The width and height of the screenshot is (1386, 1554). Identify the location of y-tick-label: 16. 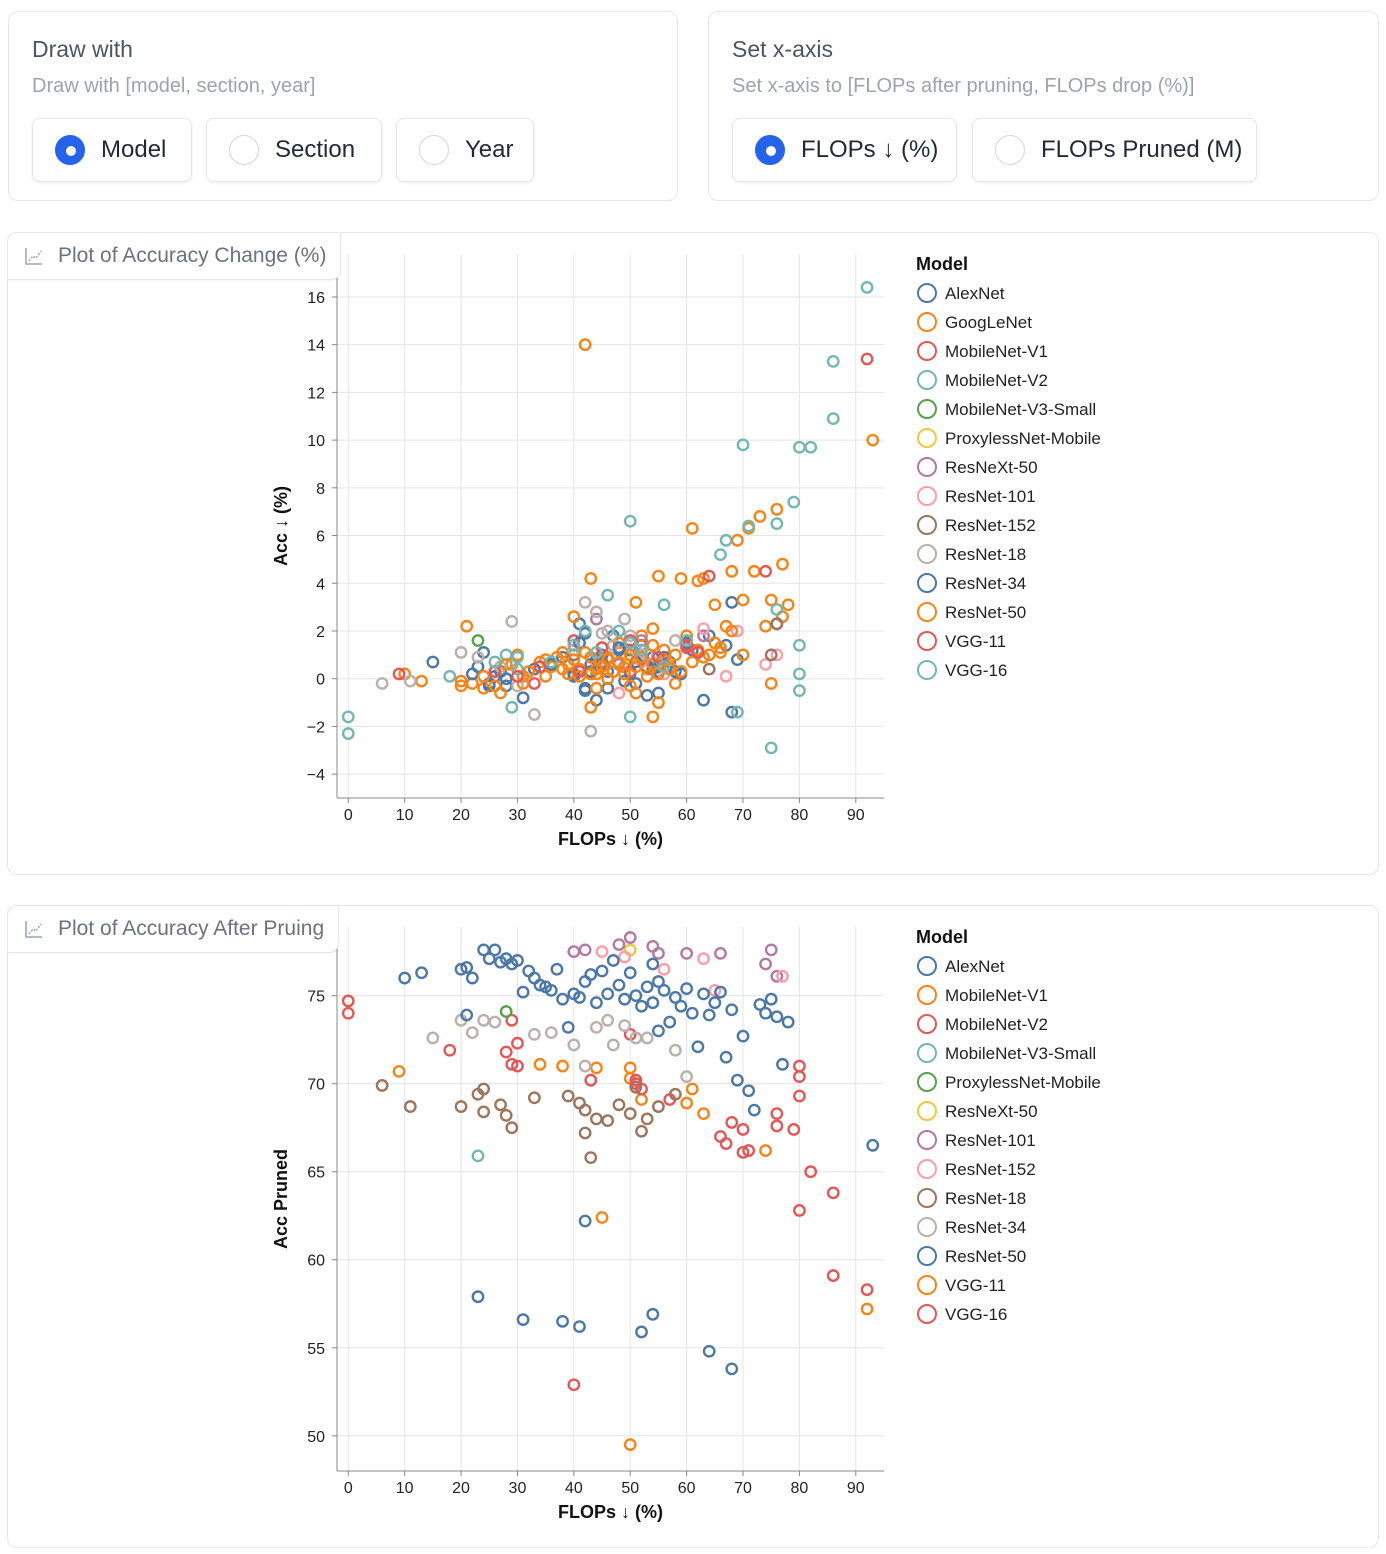
(316, 298).